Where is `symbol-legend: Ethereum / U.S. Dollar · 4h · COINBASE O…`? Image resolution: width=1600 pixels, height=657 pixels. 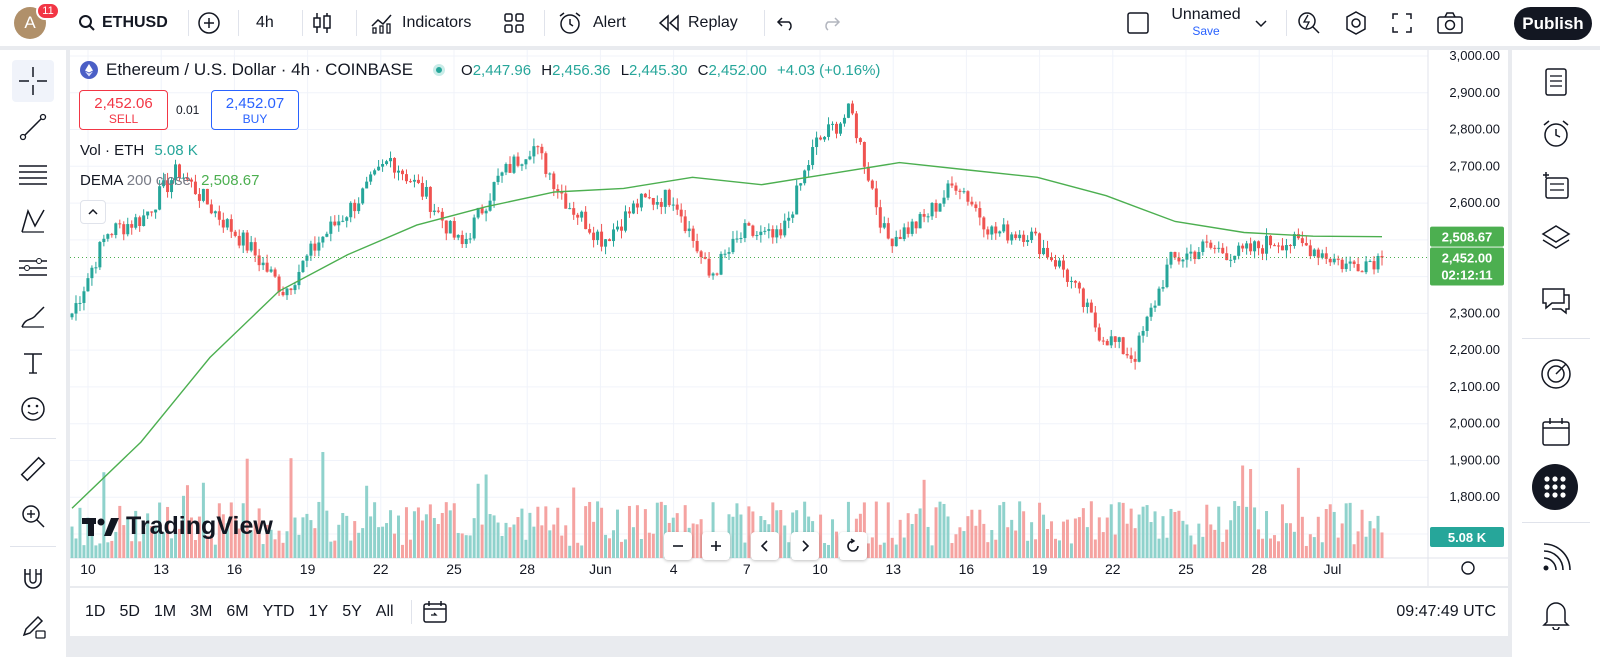 symbol-legend: Ethereum / U.S. Dollar · 4h · COINBASE O… is located at coordinates (480, 70).